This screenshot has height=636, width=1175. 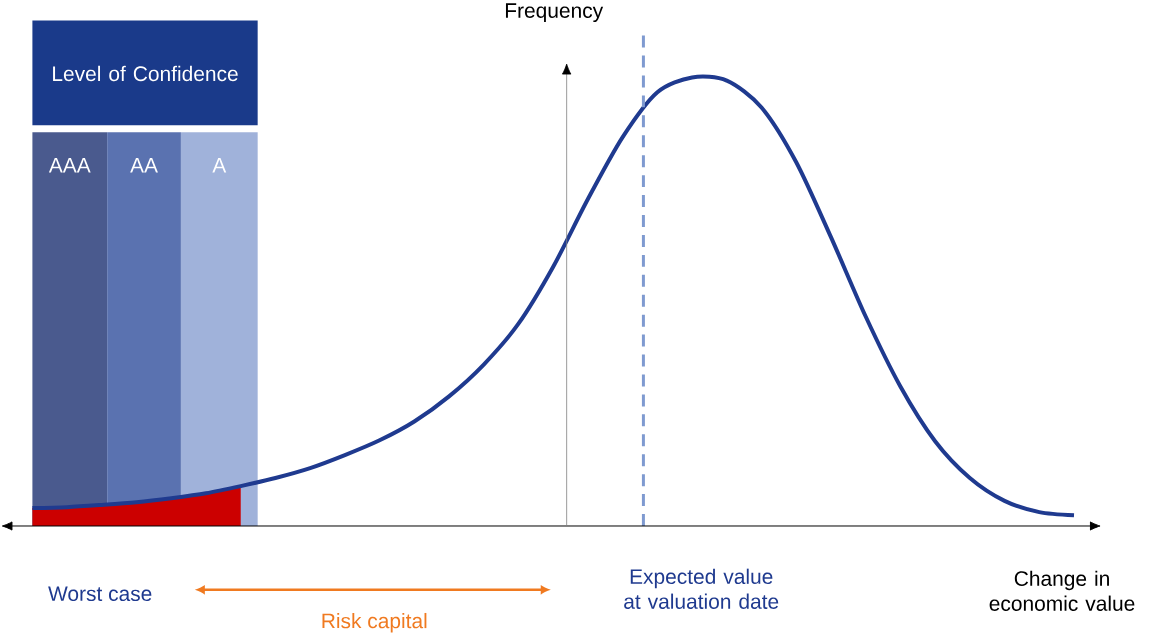 I want to click on text: Worst case, so click(x=100, y=594).